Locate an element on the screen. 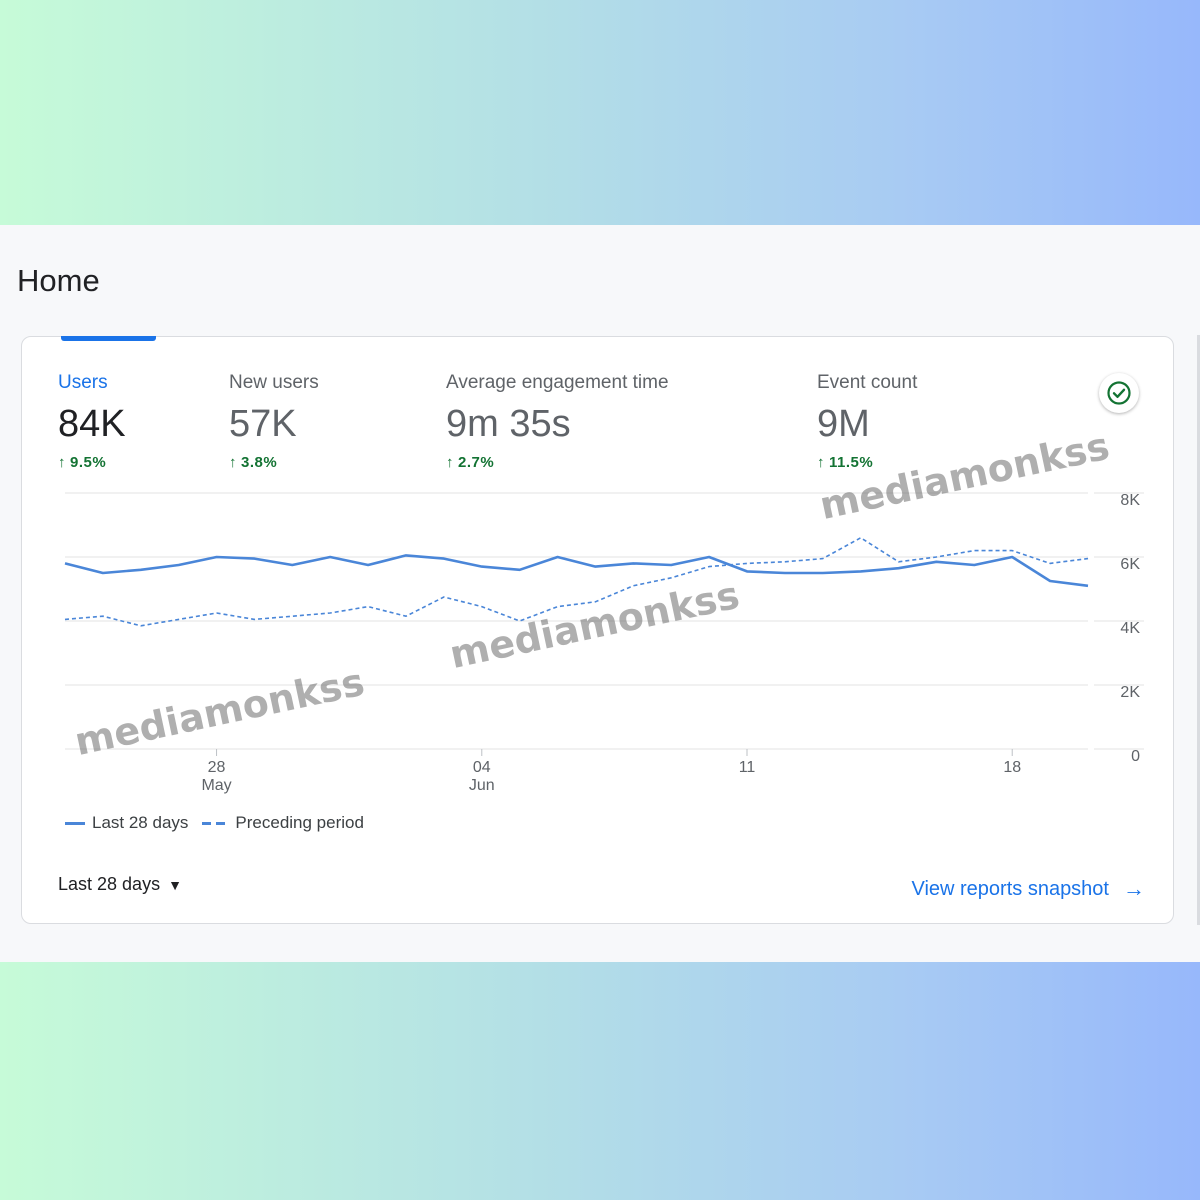  metric-engagement-time: Average engagement time 9m 35s ↑ 2.7% is located at coordinates (557, 421).